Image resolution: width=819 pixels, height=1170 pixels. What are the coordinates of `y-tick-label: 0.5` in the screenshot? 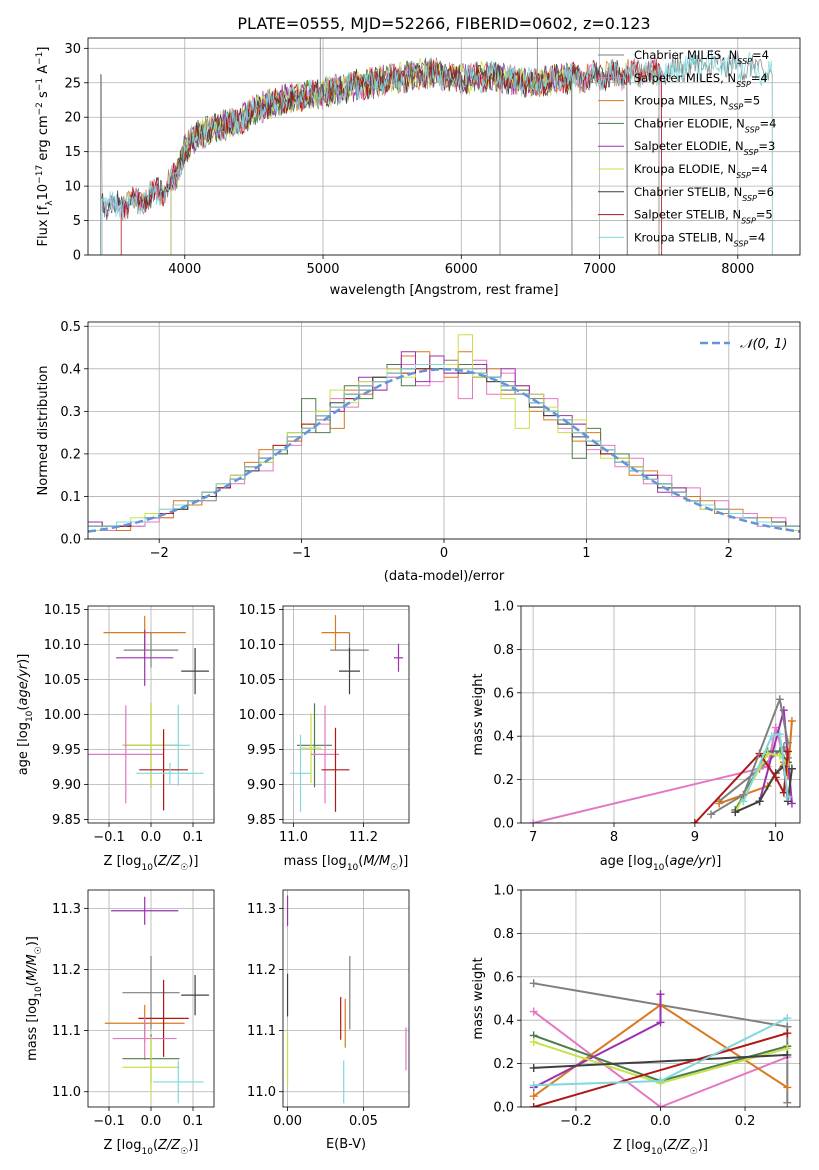 It's located at (70, 327).